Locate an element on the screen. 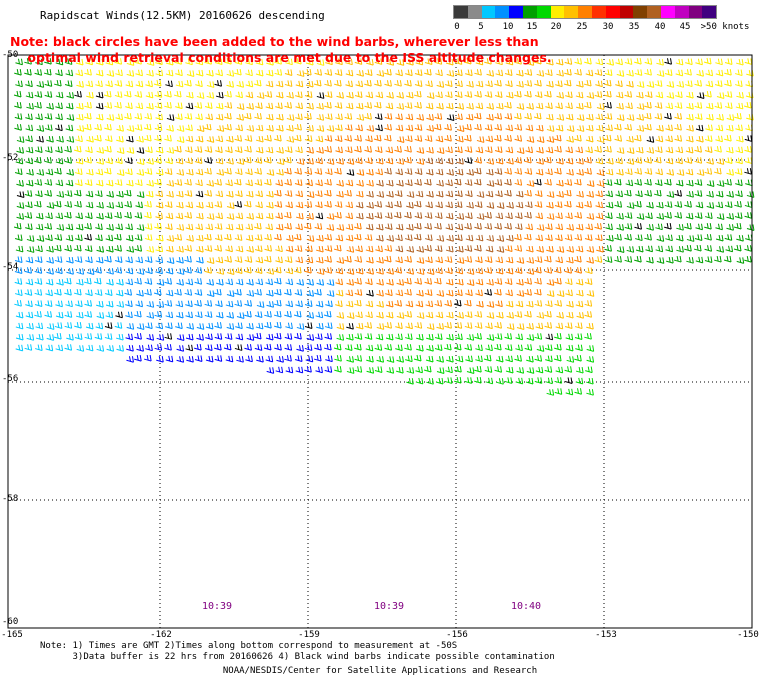 The image size is (760, 688). legend-label: 45 is located at coordinates (685, 27).